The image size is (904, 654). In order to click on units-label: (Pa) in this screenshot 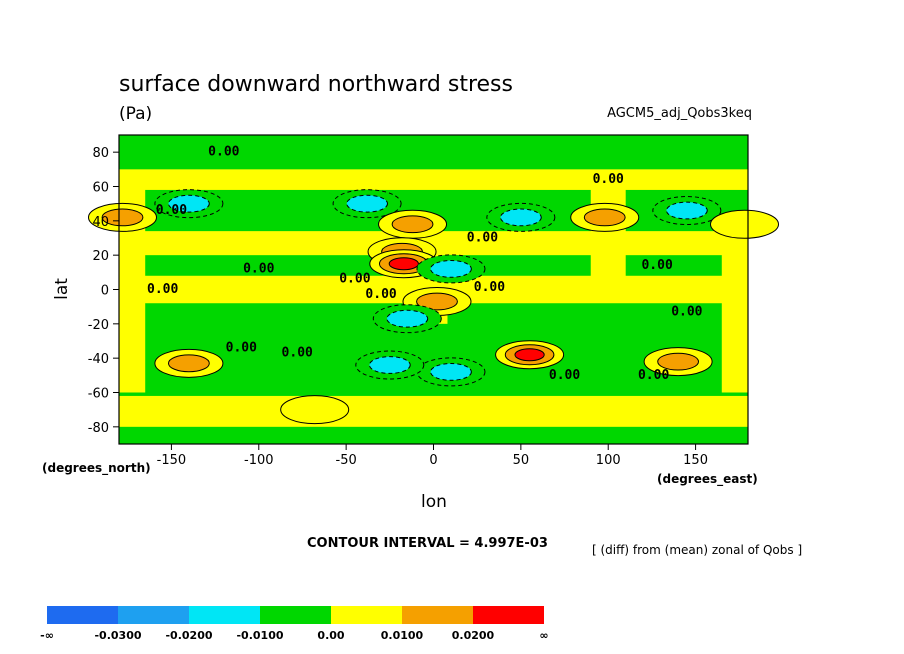, I will do `click(135, 114)`.